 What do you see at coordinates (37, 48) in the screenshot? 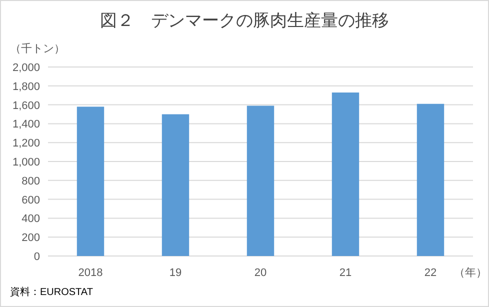
I see `y-axis-title: （千トン）` at bounding box center [37, 48].